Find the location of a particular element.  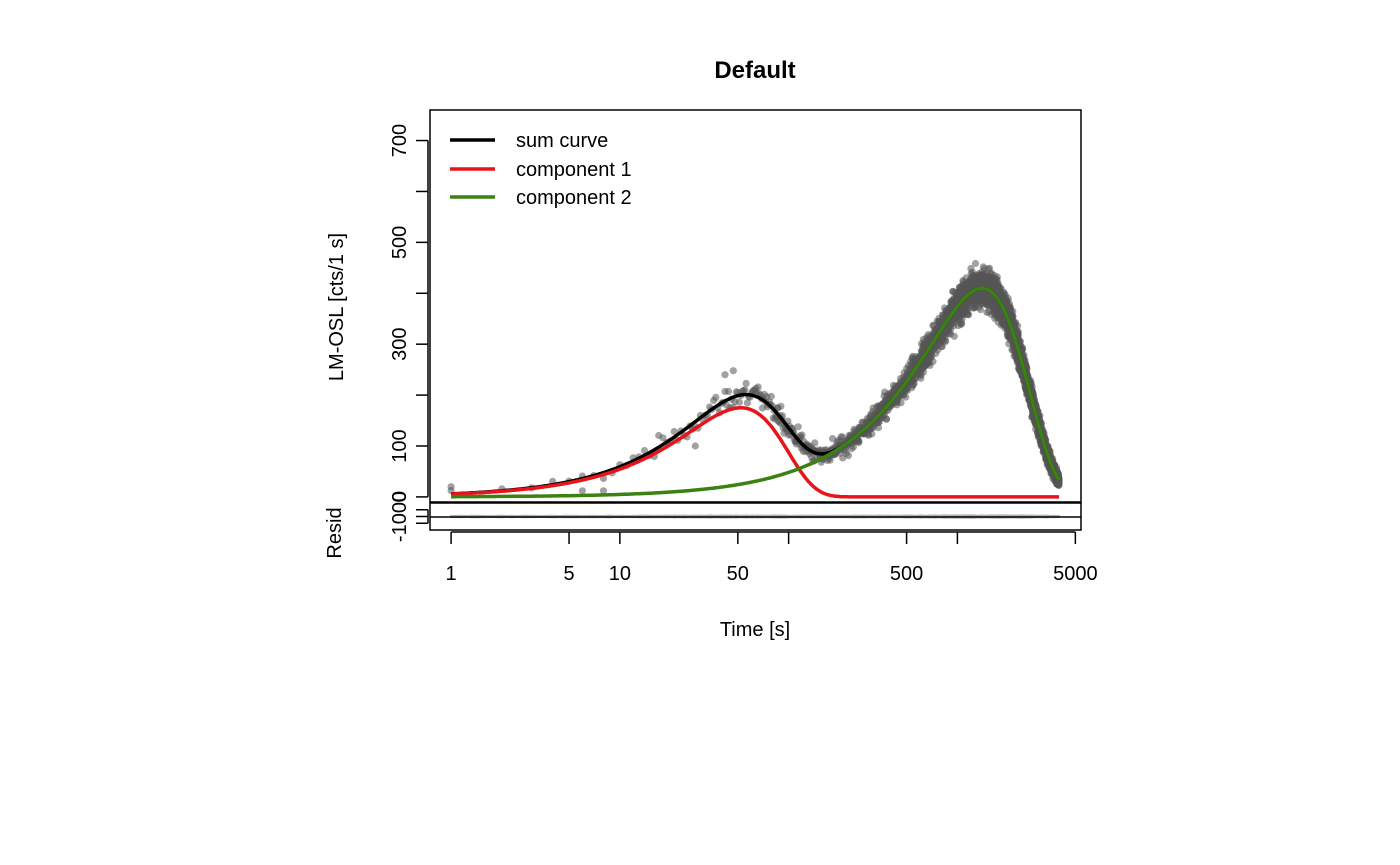

legend-label-sum: sum curve is located at coordinates (562, 141).